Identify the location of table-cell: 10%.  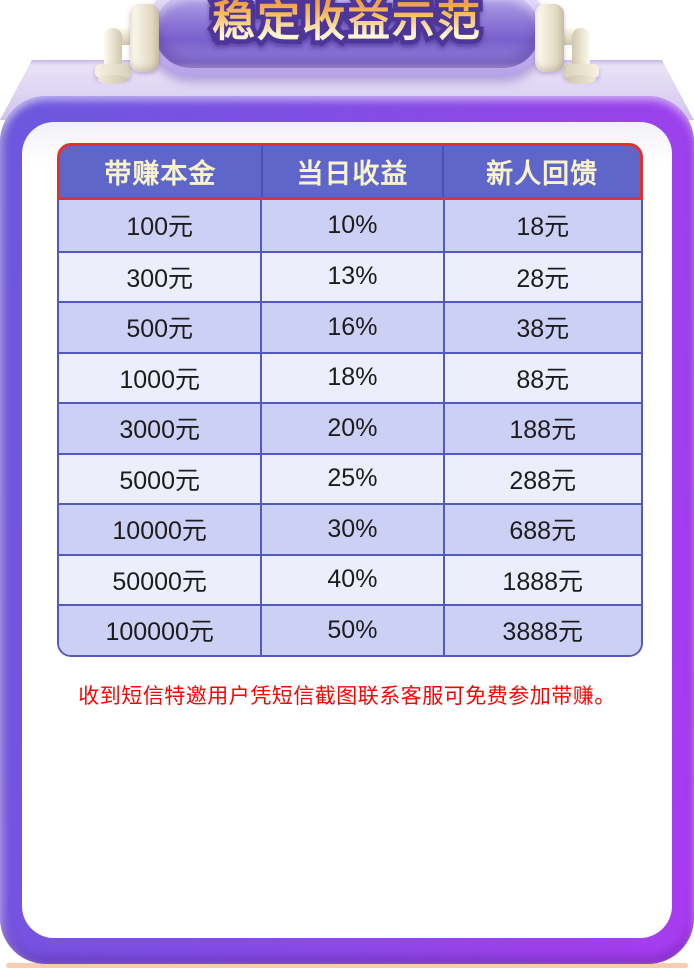
(351, 225).